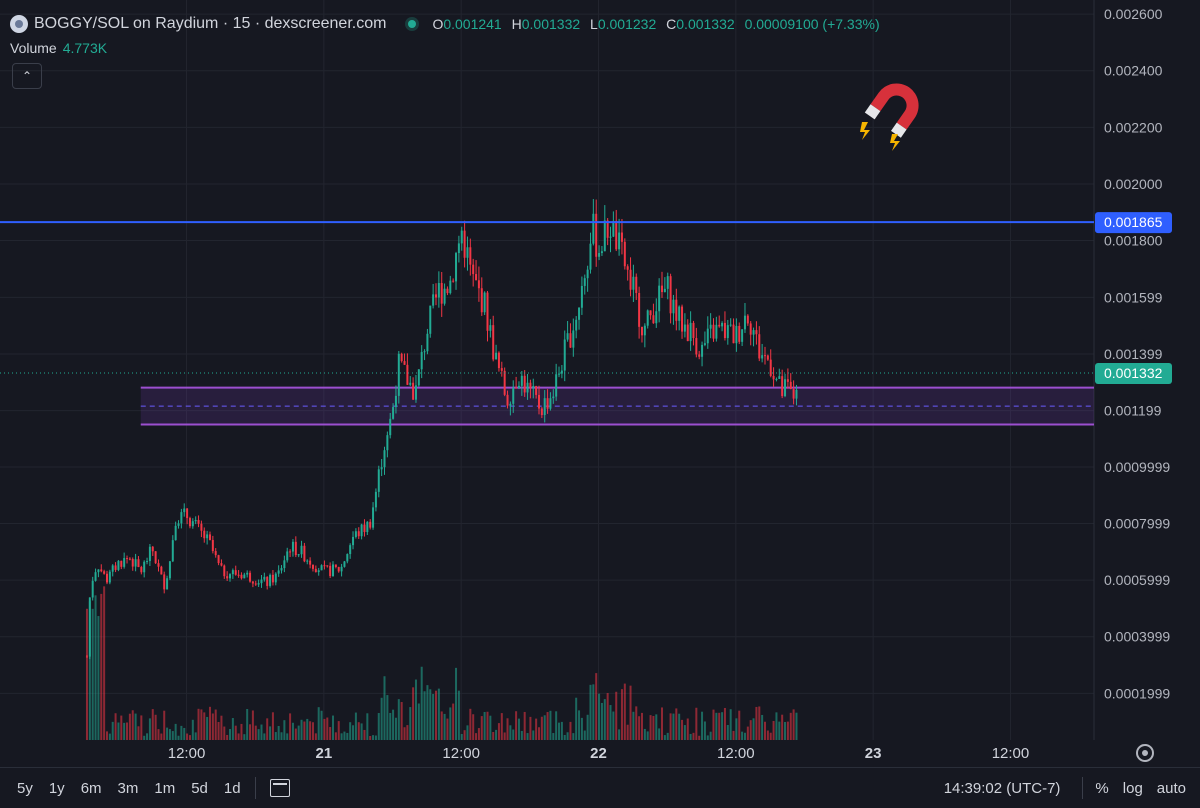 The image size is (1200, 808). What do you see at coordinates (551, 24) in the screenshot?
I see `ohlc-high-value: 0.001332` at bounding box center [551, 24].